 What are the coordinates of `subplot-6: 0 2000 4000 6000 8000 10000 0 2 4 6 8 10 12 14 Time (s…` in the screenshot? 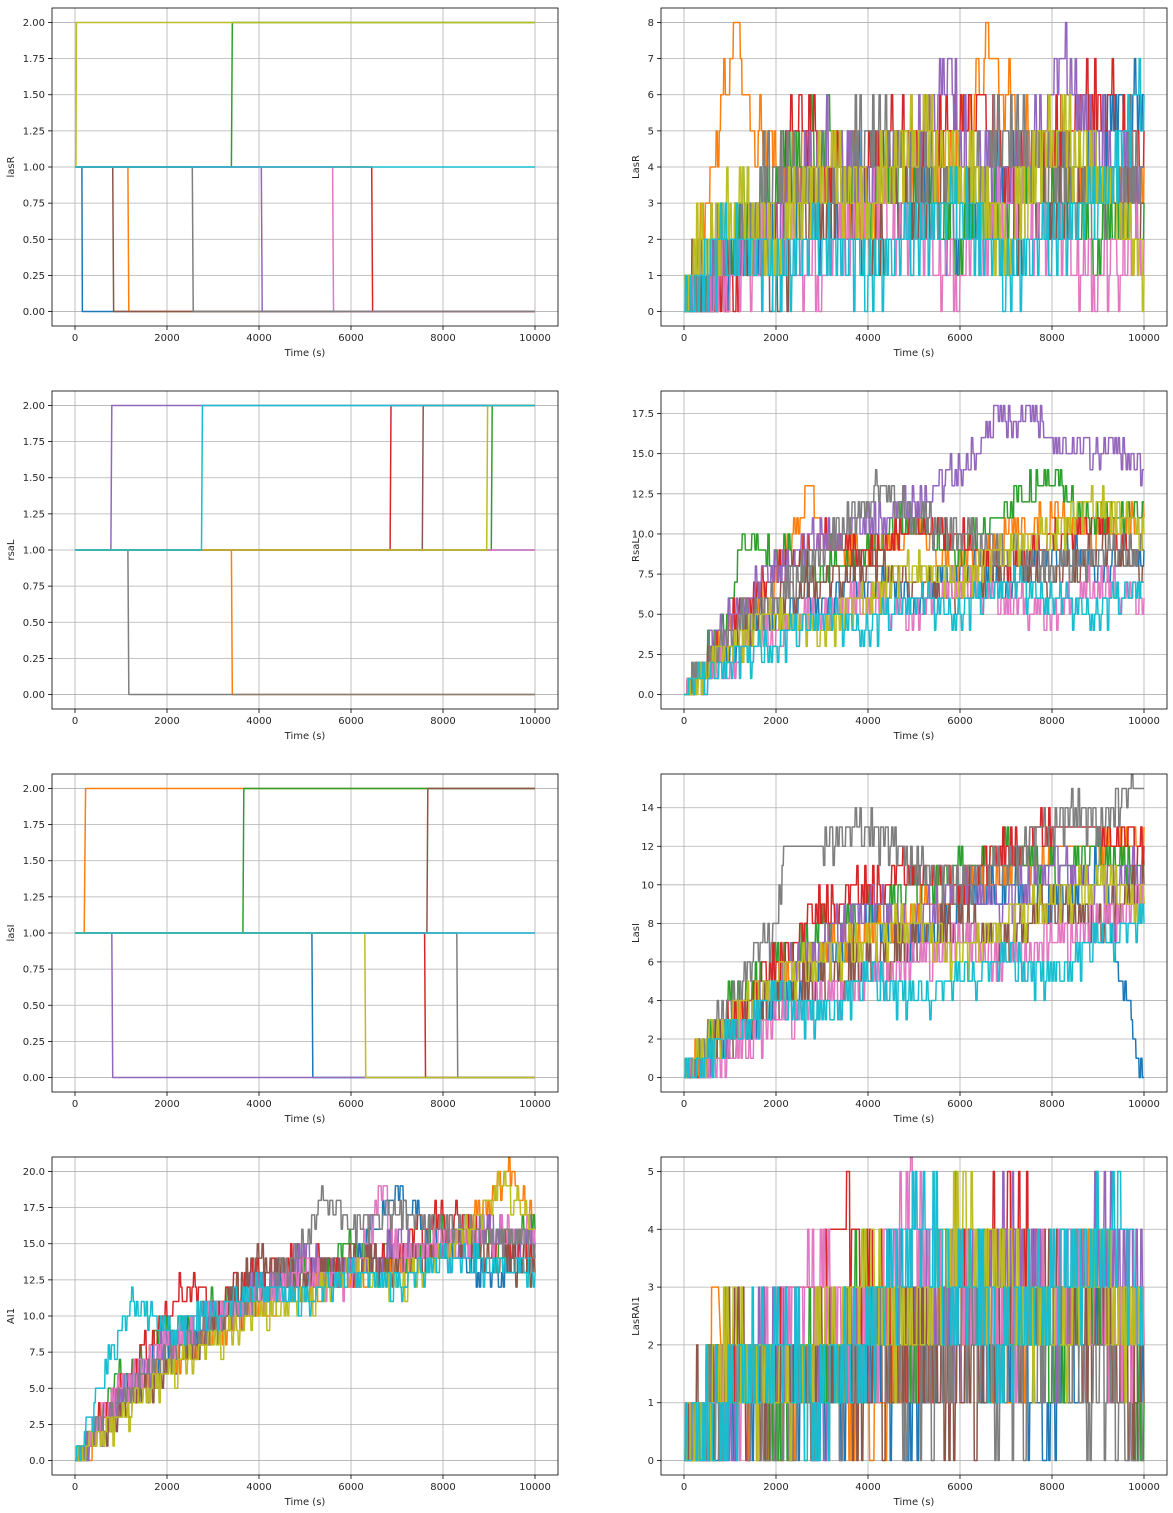 It's located at (899, 949).